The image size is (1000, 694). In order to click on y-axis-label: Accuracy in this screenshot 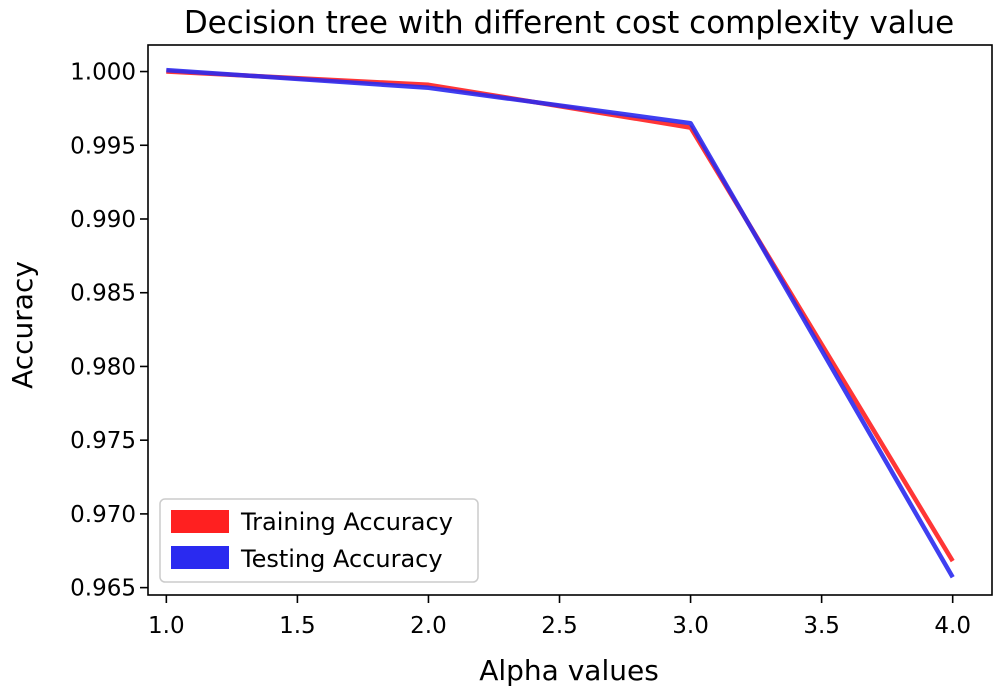, I will do `click(22, 325)`.